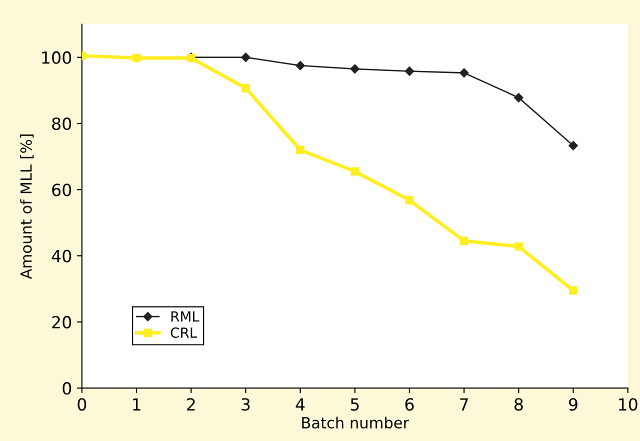  I want to click on x-tick-label: 10, so click(628, 404).